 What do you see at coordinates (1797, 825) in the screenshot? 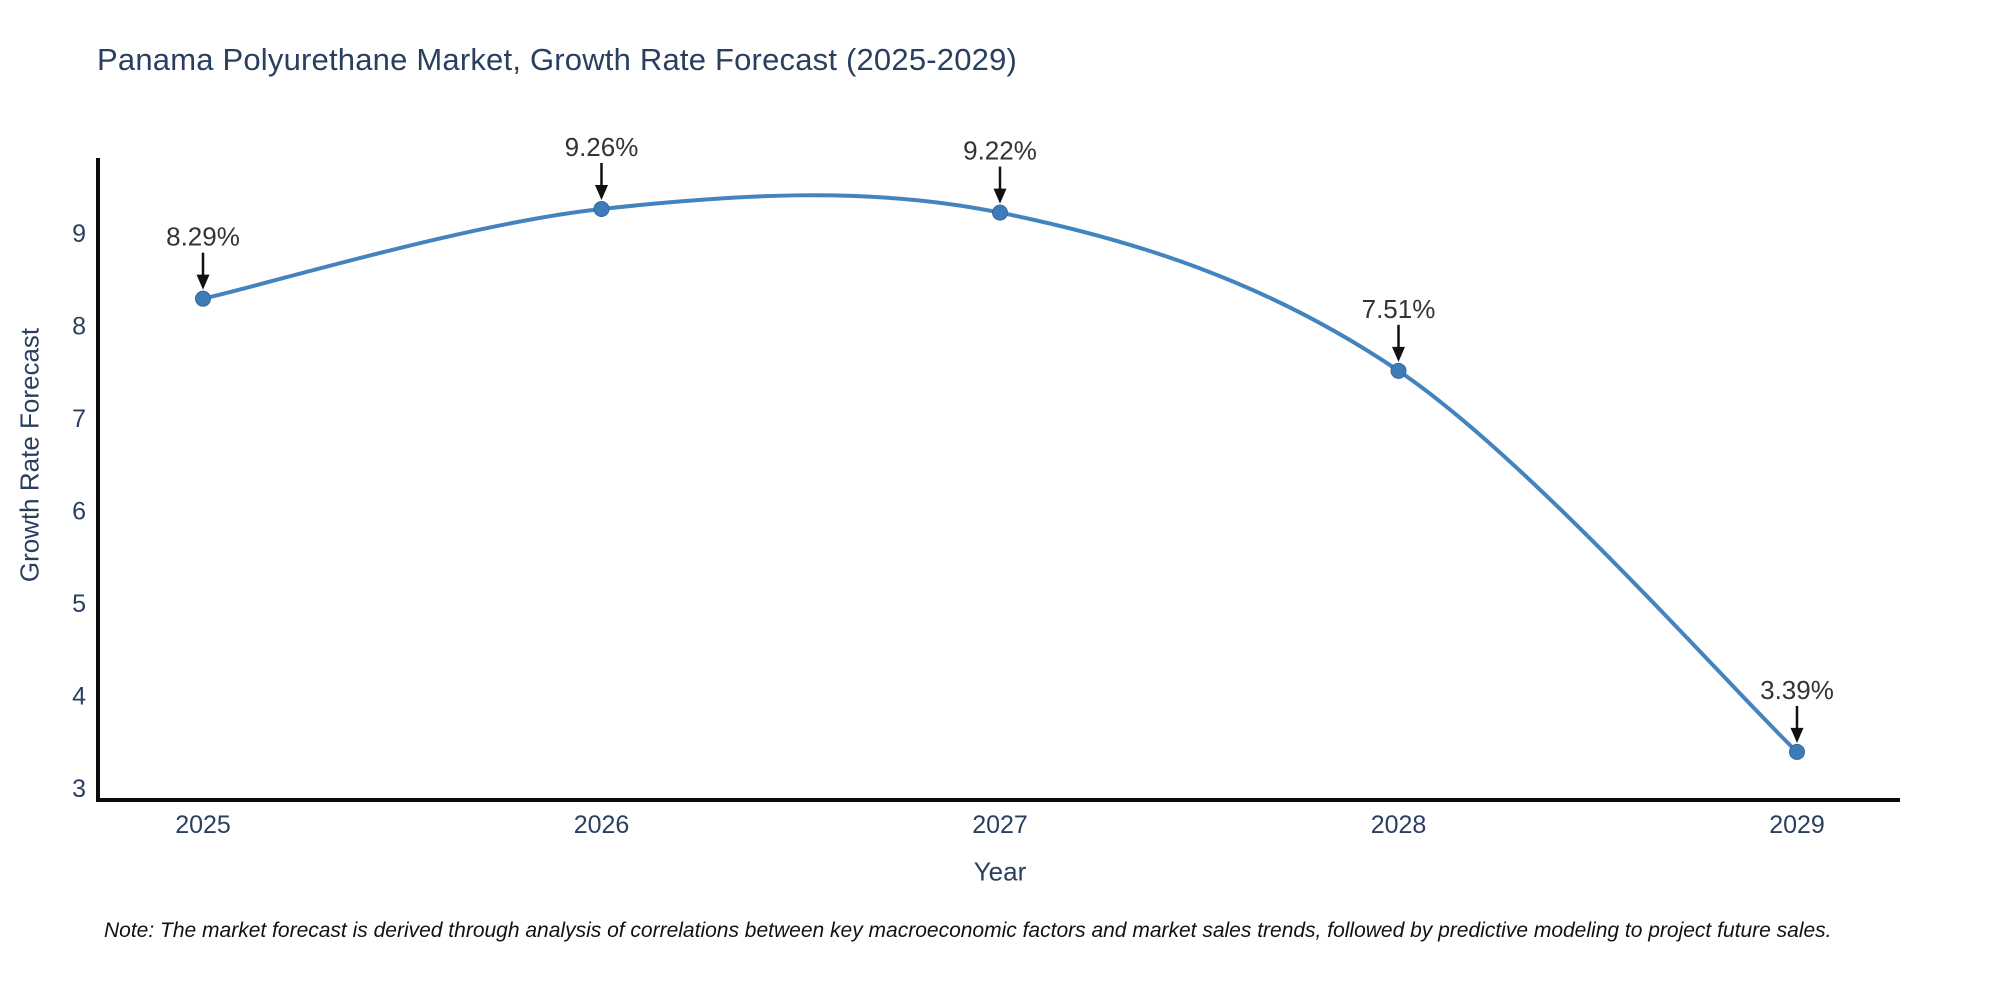
I see `x-tick-label: 2029` at bounding box center [1797, 825].